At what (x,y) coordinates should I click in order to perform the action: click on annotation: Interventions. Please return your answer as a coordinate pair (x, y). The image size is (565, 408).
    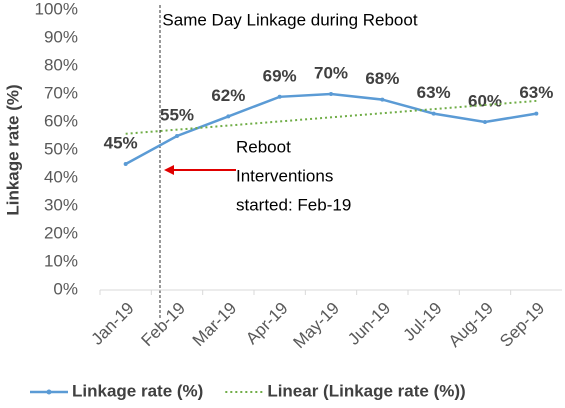
    Looking at the image, I should click on (284, 175).